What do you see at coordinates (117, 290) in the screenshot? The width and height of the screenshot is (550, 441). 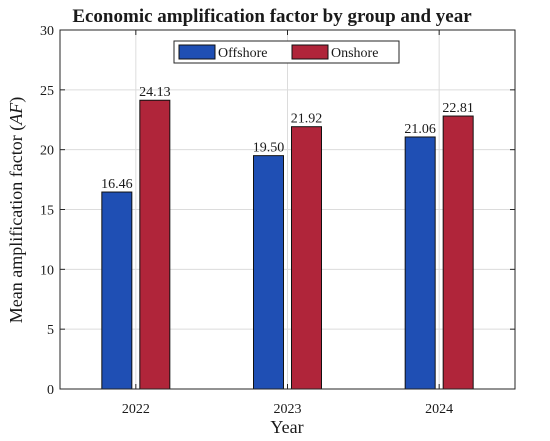 I see `bar-offshore-2022` at bounding box center [117, 290].